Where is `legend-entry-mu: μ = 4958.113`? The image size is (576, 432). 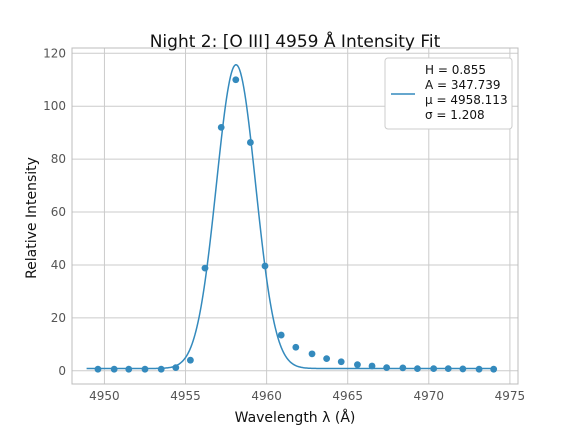
legend-entry-mu: μ = 4958.113 is located at coordinates (466, 100).